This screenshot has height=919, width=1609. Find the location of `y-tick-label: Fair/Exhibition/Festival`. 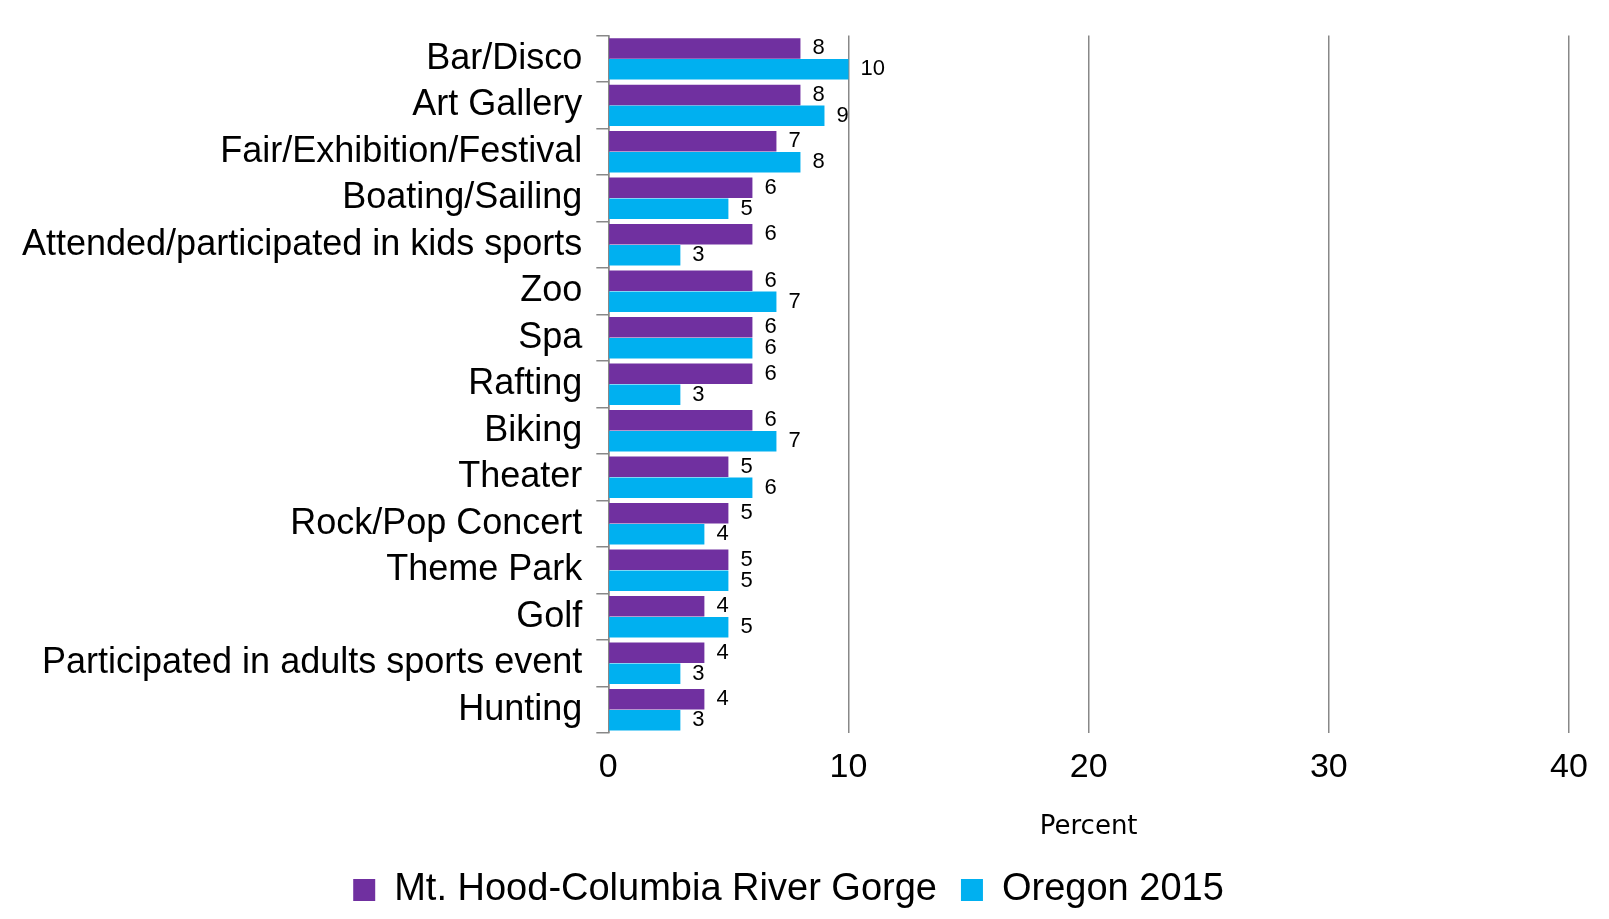

y-tick-label: Fair/Exhibition/Festival is located at coordinates (401, 149).